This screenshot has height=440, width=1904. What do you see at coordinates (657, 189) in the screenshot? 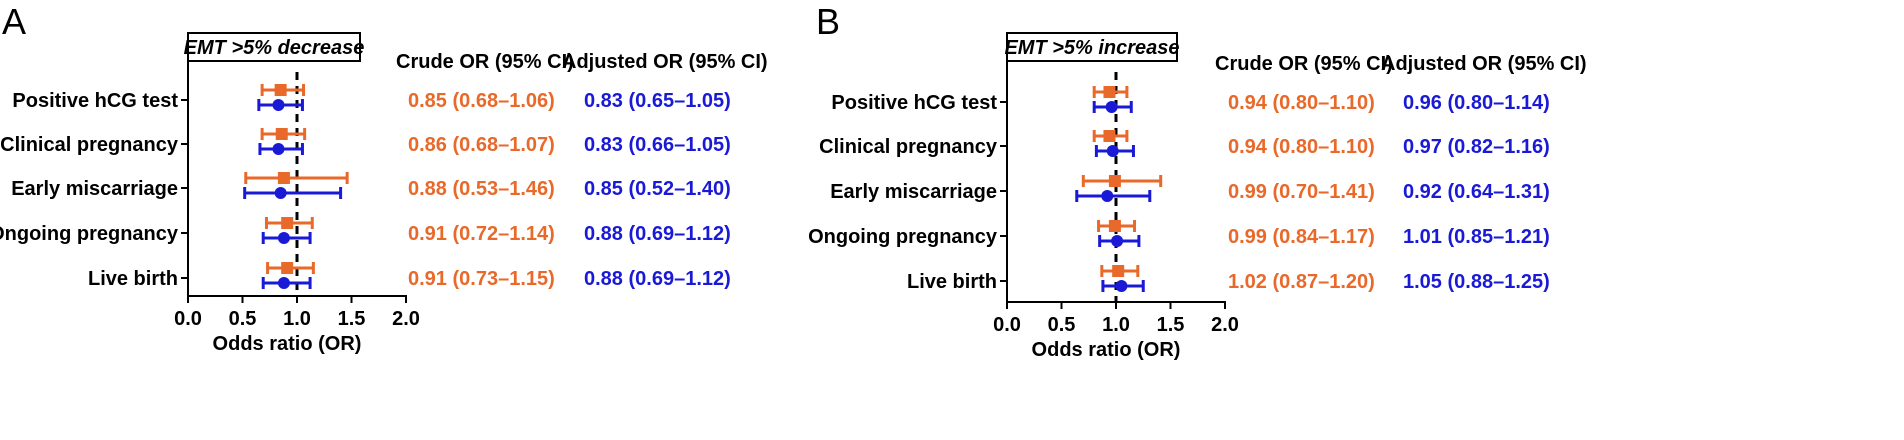
I see `adjusted-or-value: 0.85 (0.52–1.40)` at bounding box center [657, 189].